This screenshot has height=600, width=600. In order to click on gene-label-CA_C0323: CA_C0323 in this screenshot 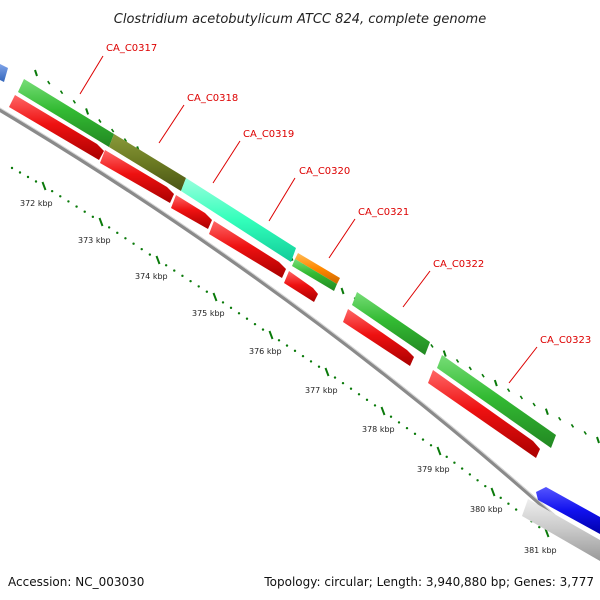, I will do `click(565, 340)`.